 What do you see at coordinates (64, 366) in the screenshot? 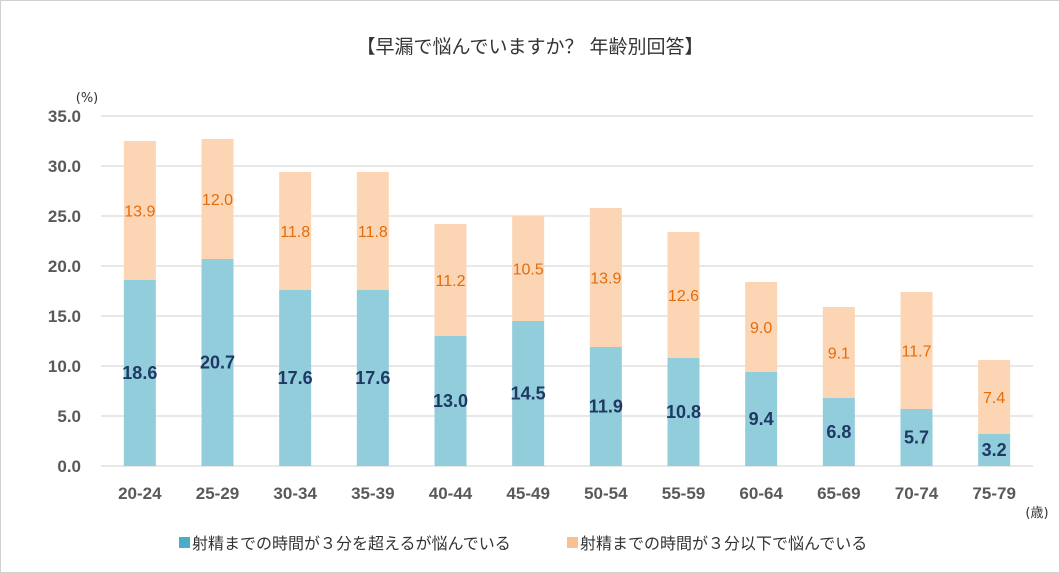
I see `y-tick-label: 10.0` at bounding box center [64, 366].